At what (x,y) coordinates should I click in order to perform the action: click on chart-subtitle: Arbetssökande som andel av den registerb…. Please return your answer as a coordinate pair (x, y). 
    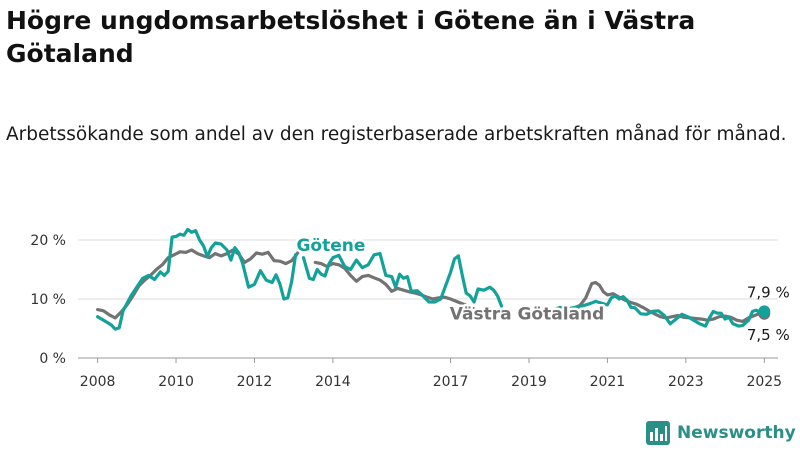
    Looking at the image, I should click on (396, 134).